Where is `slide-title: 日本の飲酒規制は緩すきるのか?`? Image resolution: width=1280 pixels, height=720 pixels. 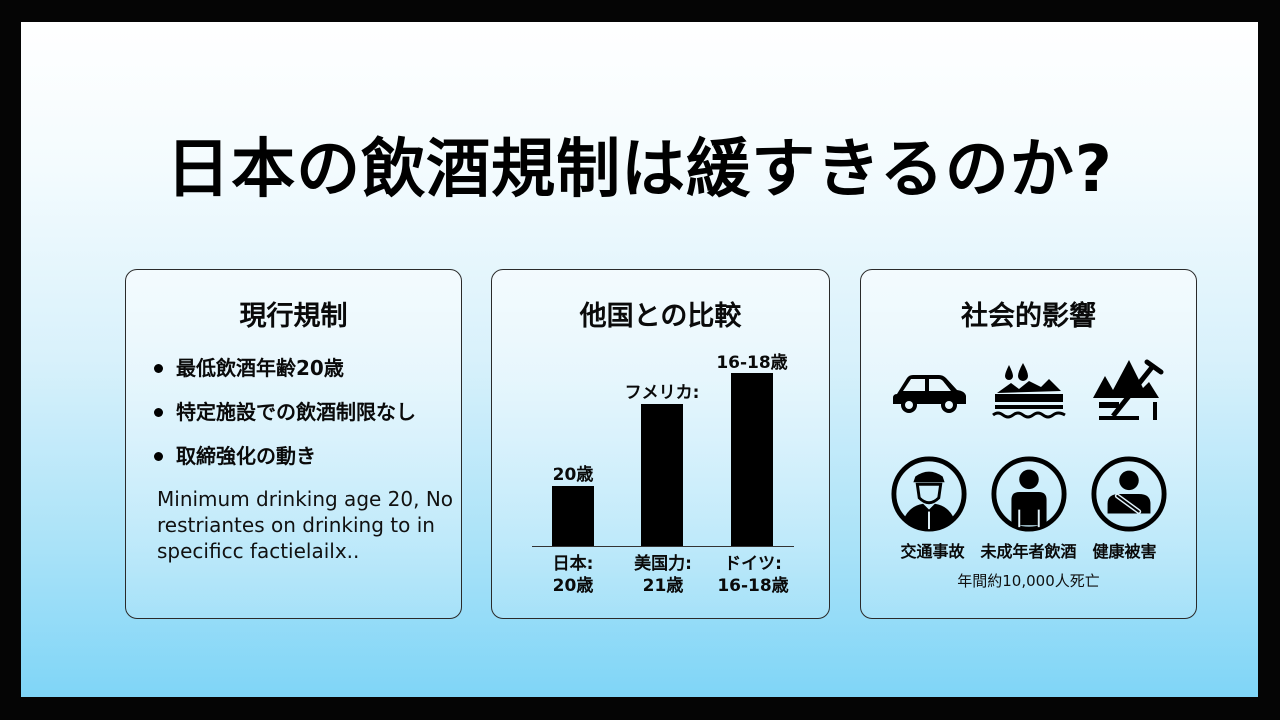
slide-title: 日本の飲酒規制は緩すきるのか? is located at coordinates (639, 170).